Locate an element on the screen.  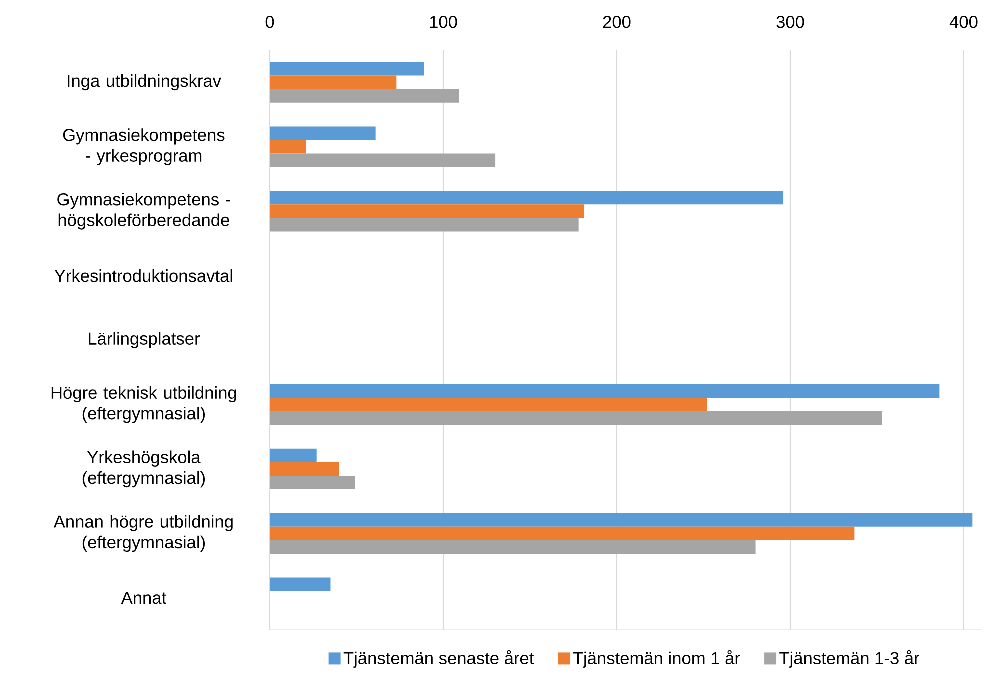
x-tick-label: 400 is located at coordinates (964, 22).